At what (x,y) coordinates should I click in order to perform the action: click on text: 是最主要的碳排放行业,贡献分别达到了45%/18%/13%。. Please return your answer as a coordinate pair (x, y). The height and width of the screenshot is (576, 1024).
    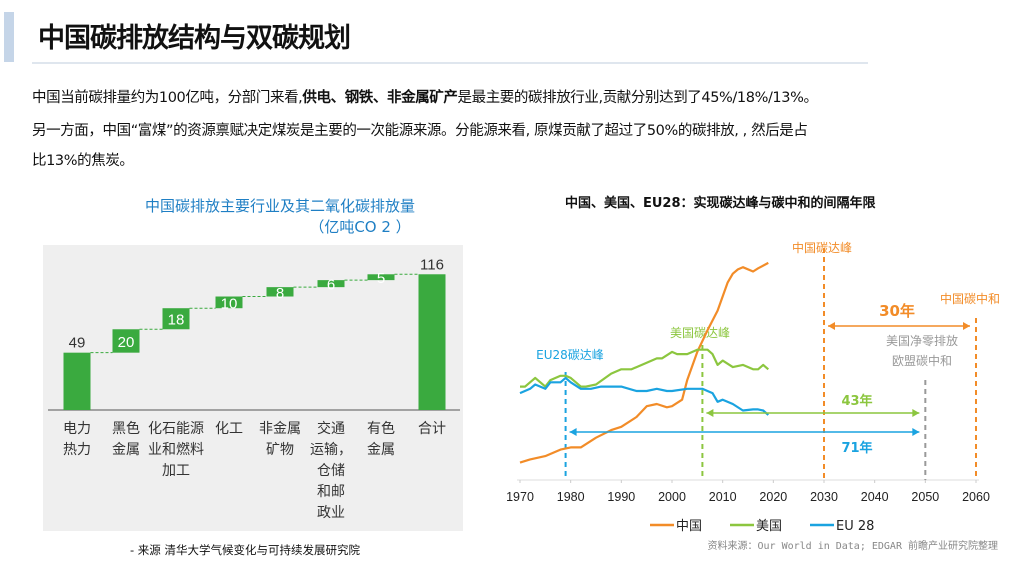
    Looking at the image, I should click on (637, 98).